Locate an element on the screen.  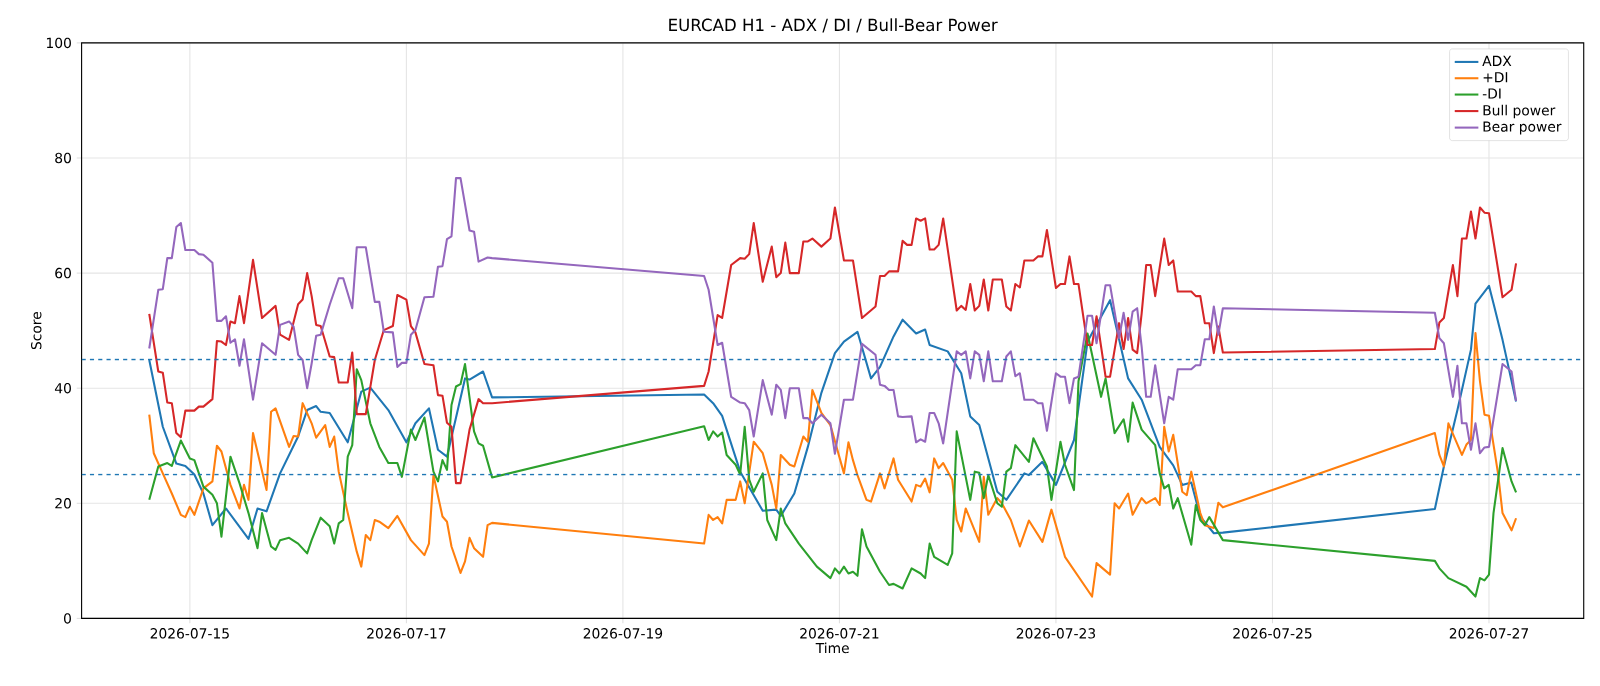
y-axis-title: Score is located at coordinates (36, 330).